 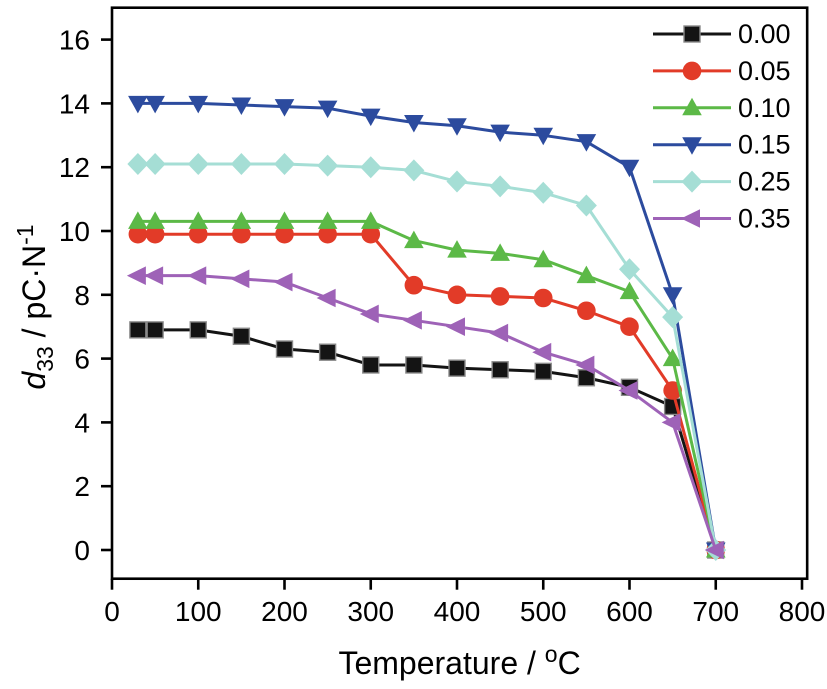 What do you see at coordinates (370, 611) in the screenshot?
I see `x-tick-label: 300` at bounding box center [370, 611].